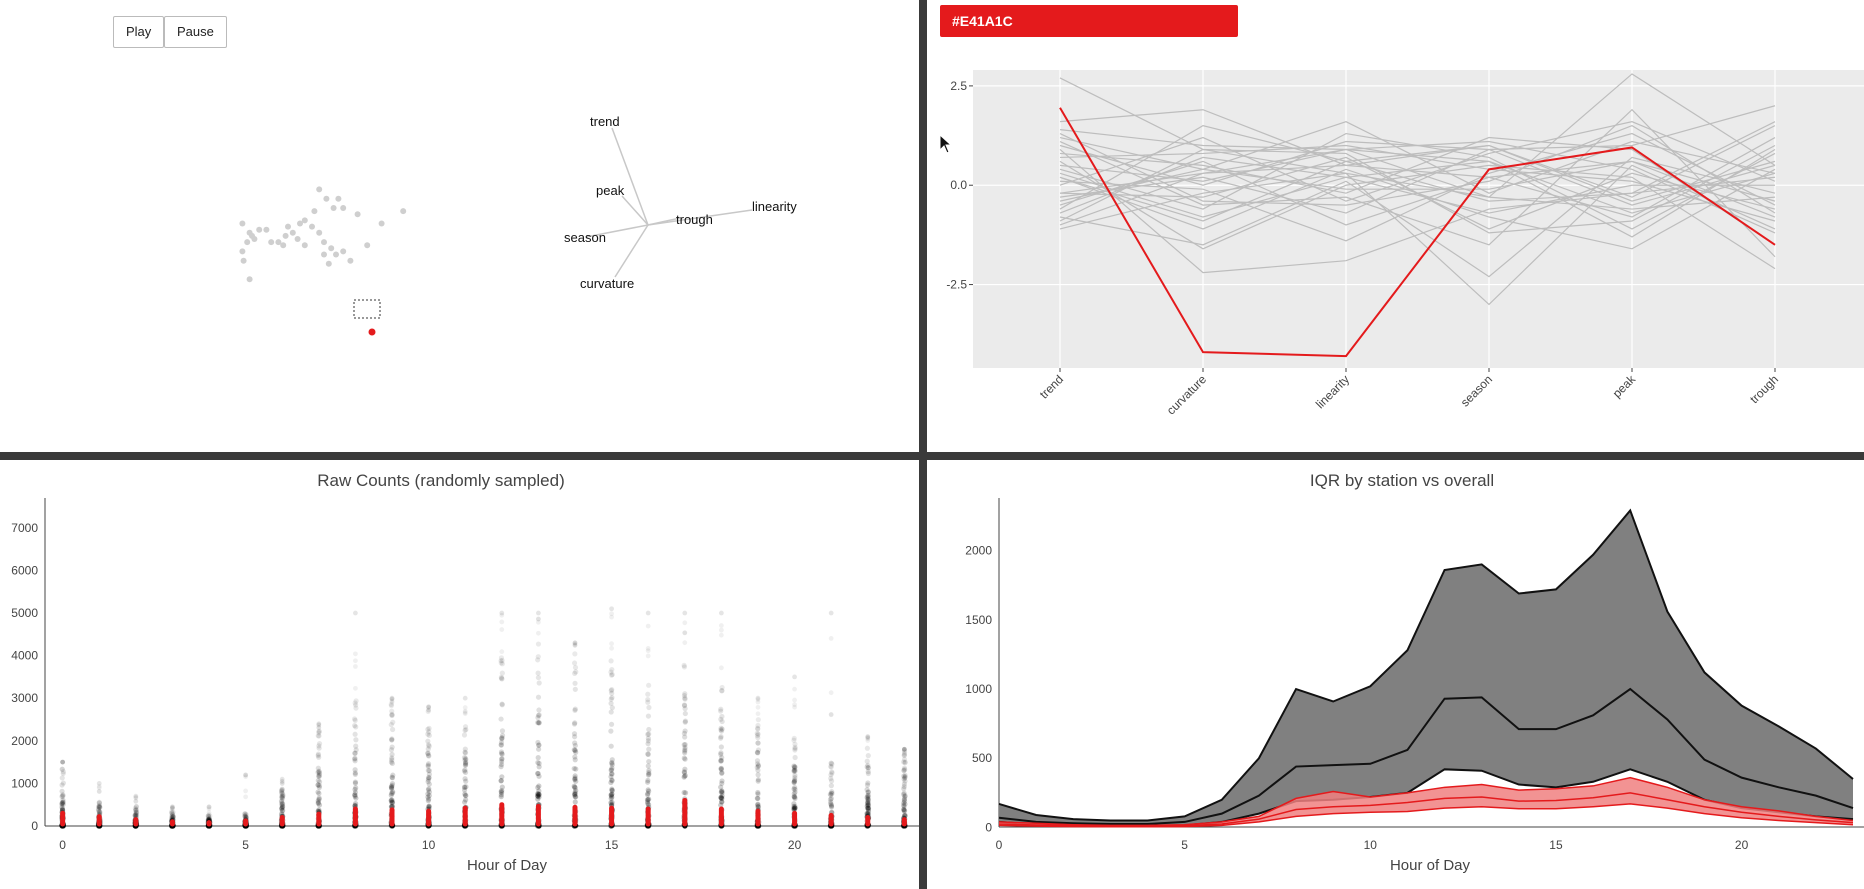 Image resolution: width=1864 pixels, height=889 pixels. What do you see at coordinates (195, 32) in the screenshot?
I see `pause-button: Pause` at bounding box center [195, 32].